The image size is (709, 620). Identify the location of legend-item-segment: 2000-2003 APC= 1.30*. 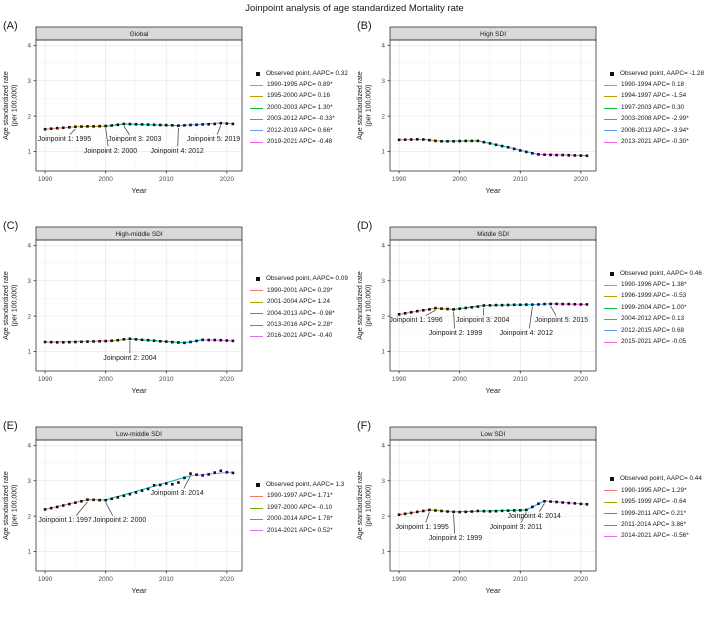
(302, 107).